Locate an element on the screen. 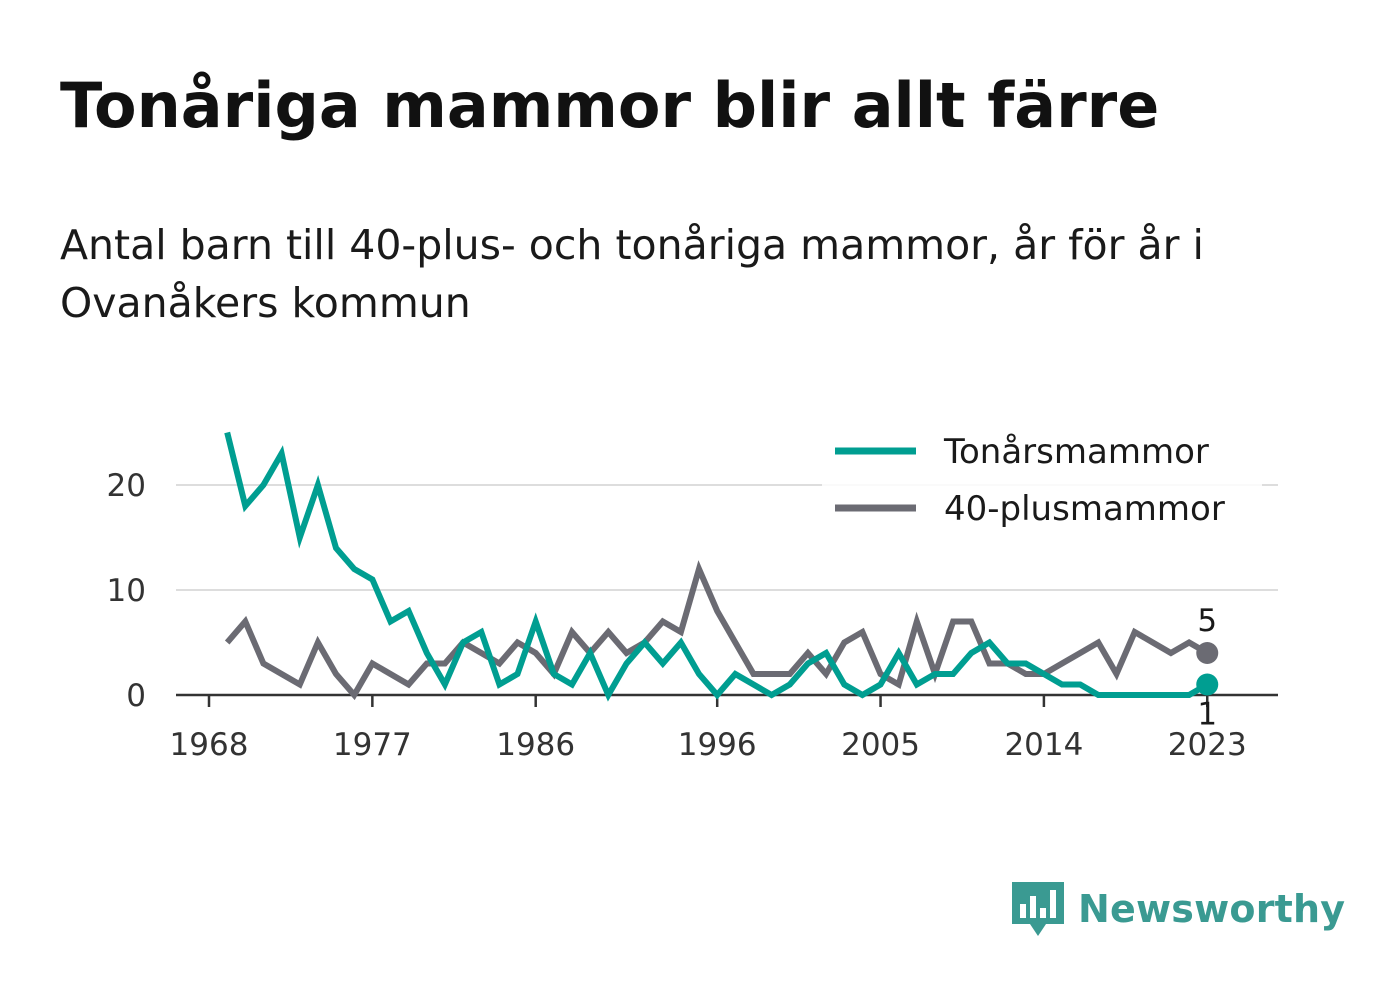 This screenshot has width=1382, height=999. legend-label: 40-plusmammor is located at coordinates (1084, 509).